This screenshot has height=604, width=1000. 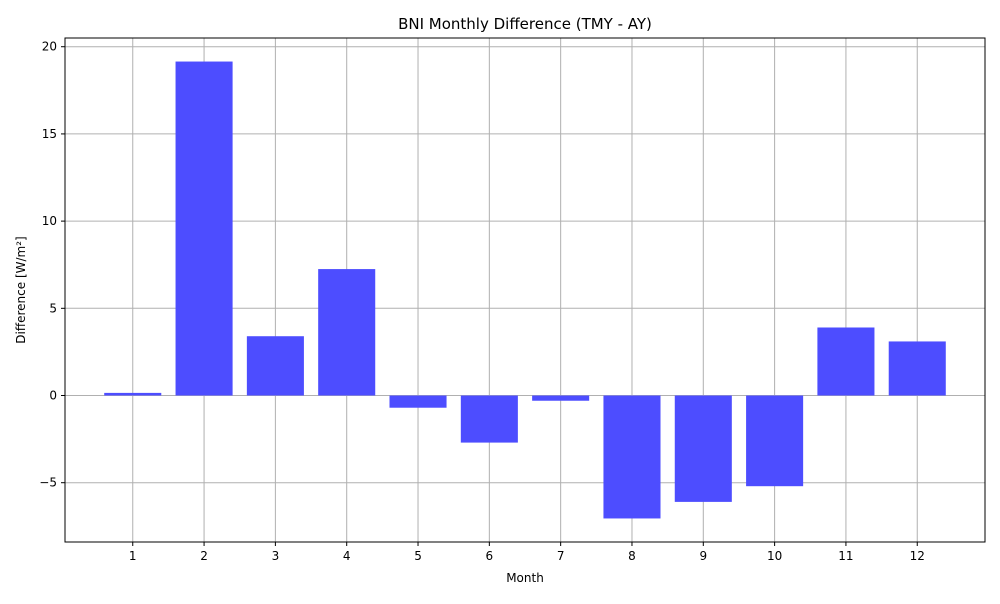 What do you see at coordinates (490, 556) in the screenshot?
I see `x-tick-label: 6` at bounding box center [490, 556].